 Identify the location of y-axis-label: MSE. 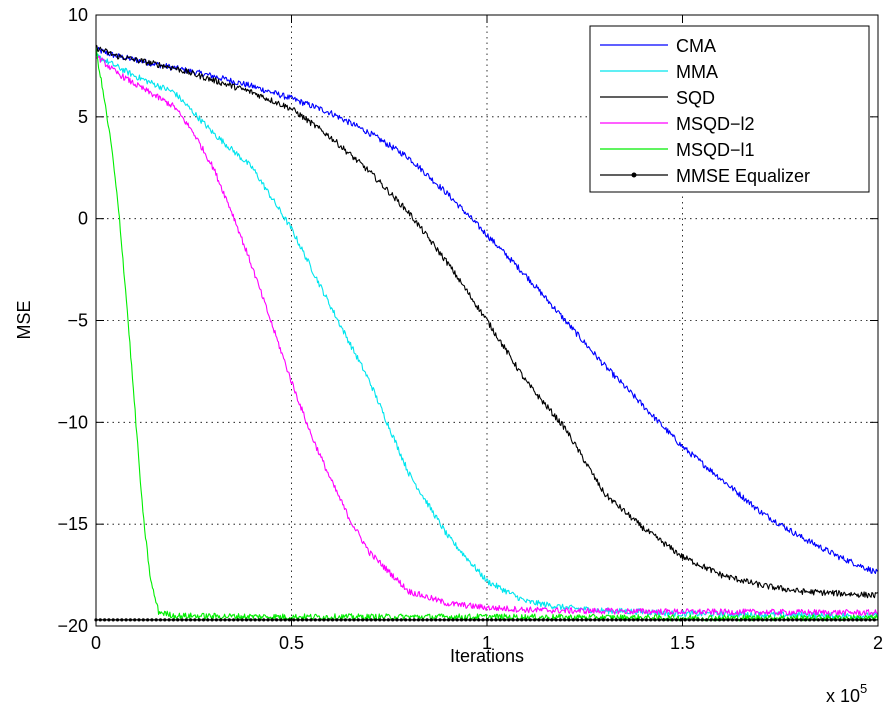
(24, 319).